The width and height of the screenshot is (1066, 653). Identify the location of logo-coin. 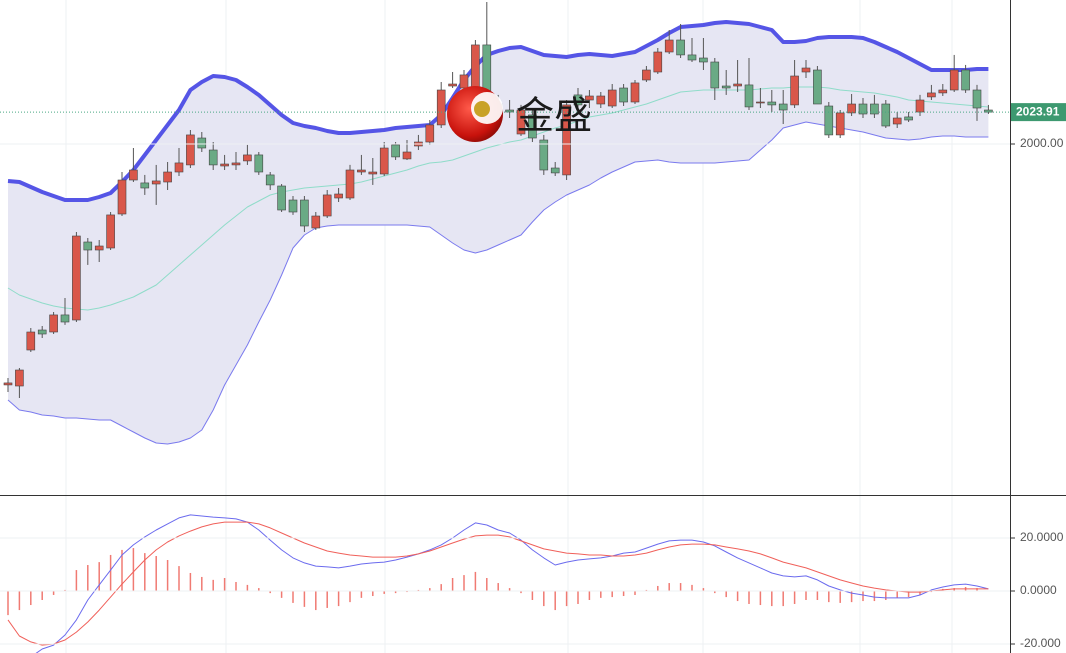
(482, 109).